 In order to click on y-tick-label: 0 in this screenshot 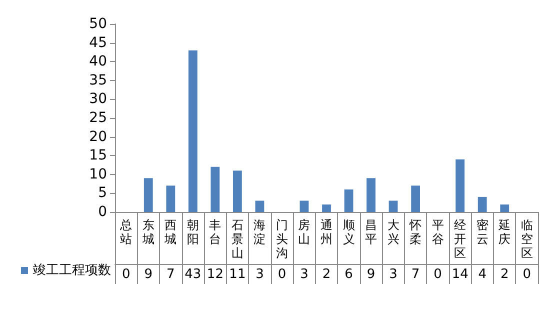, I will do `click(102, 212)`.